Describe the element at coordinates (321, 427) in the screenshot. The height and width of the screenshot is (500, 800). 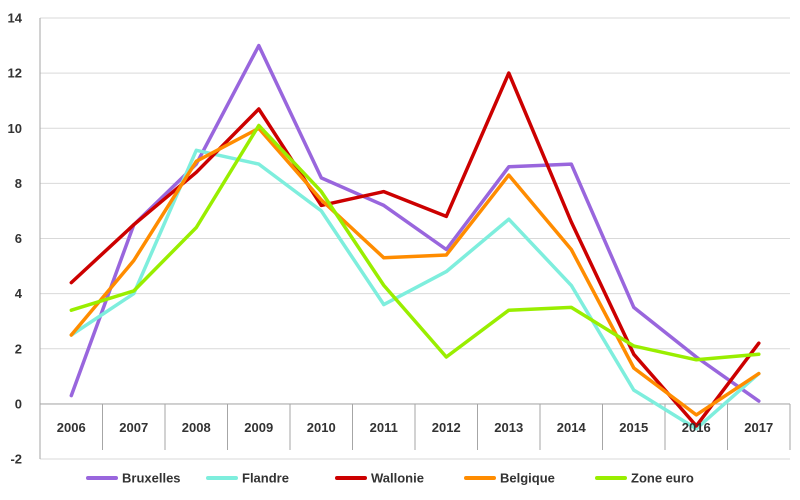
I see `x-tick-label: 2010` at that location.